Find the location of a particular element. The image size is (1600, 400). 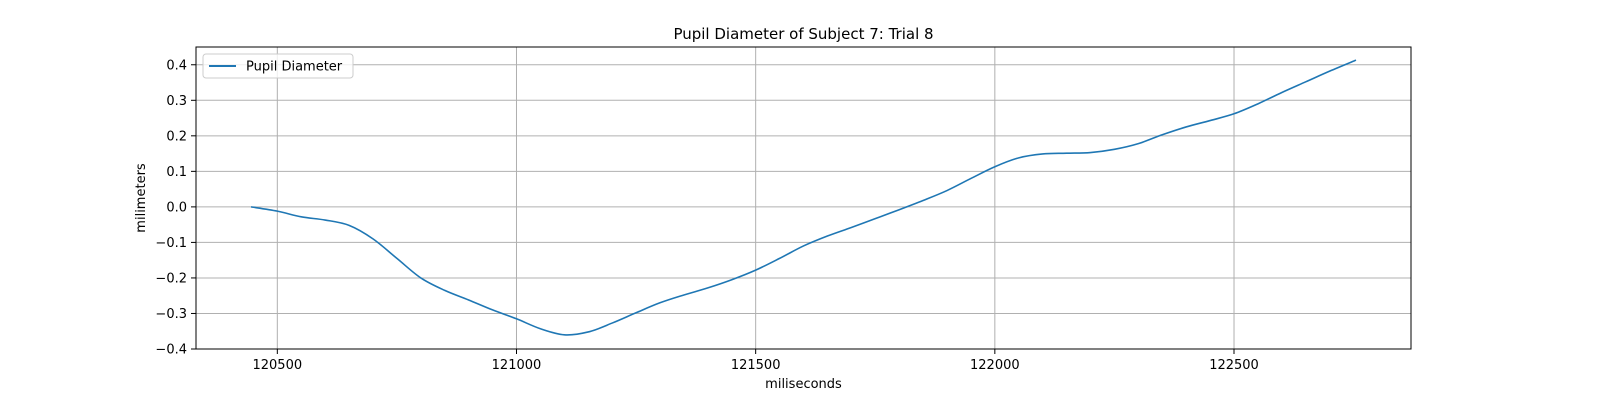

legend: Pupil Diameter is located at coordinates (278, 66).